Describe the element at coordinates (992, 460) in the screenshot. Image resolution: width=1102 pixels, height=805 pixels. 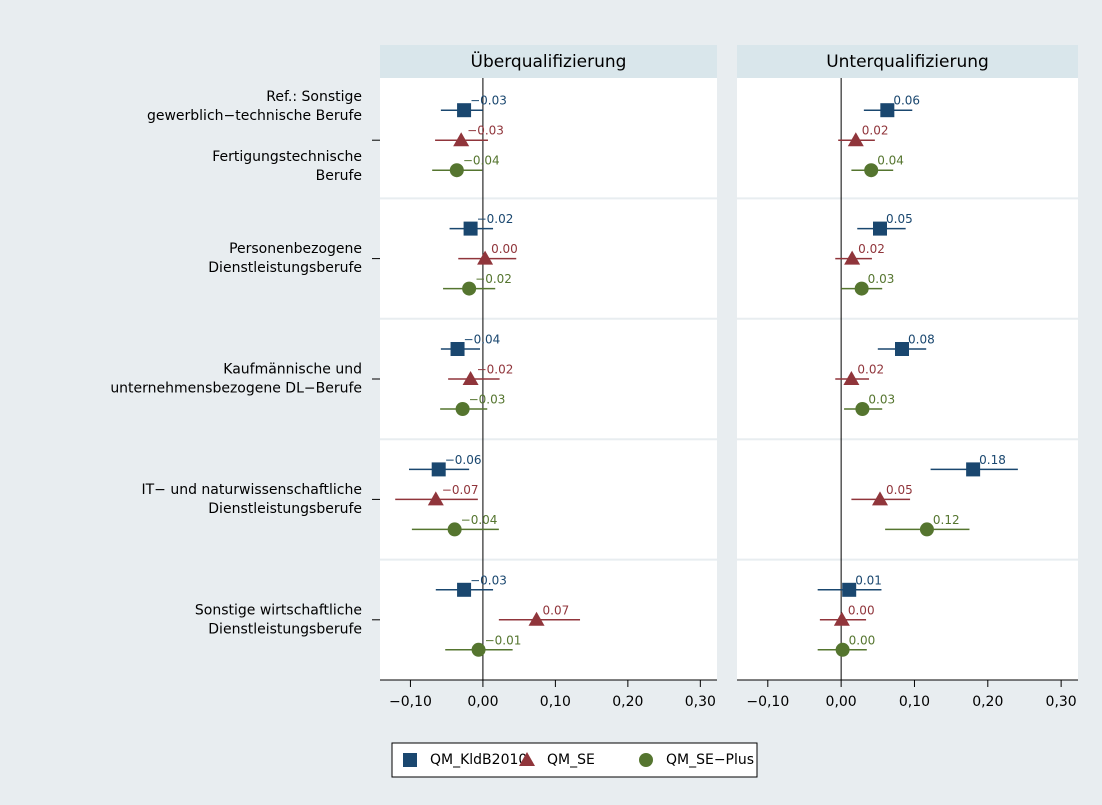
I see `value-label: 0.18` at that location.